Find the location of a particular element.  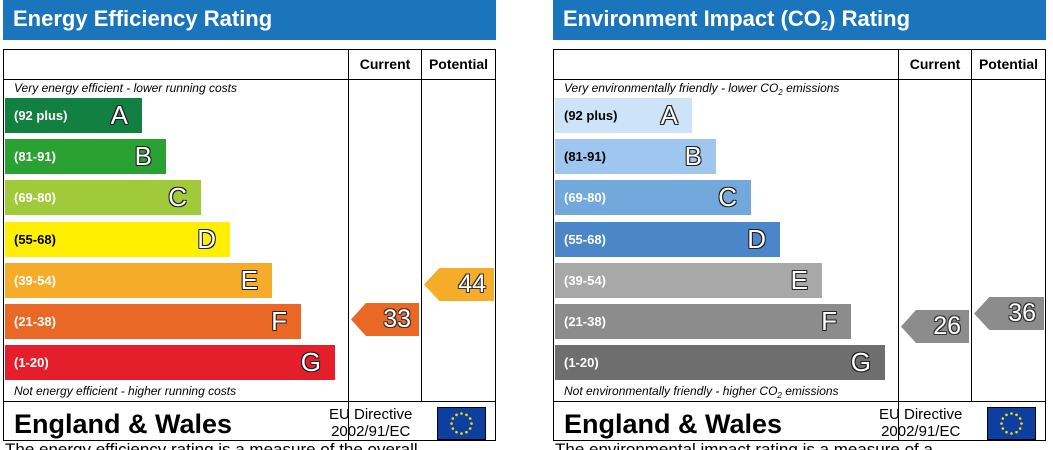

energy-current-arrow: 33 is located at coordinates (385, 319).